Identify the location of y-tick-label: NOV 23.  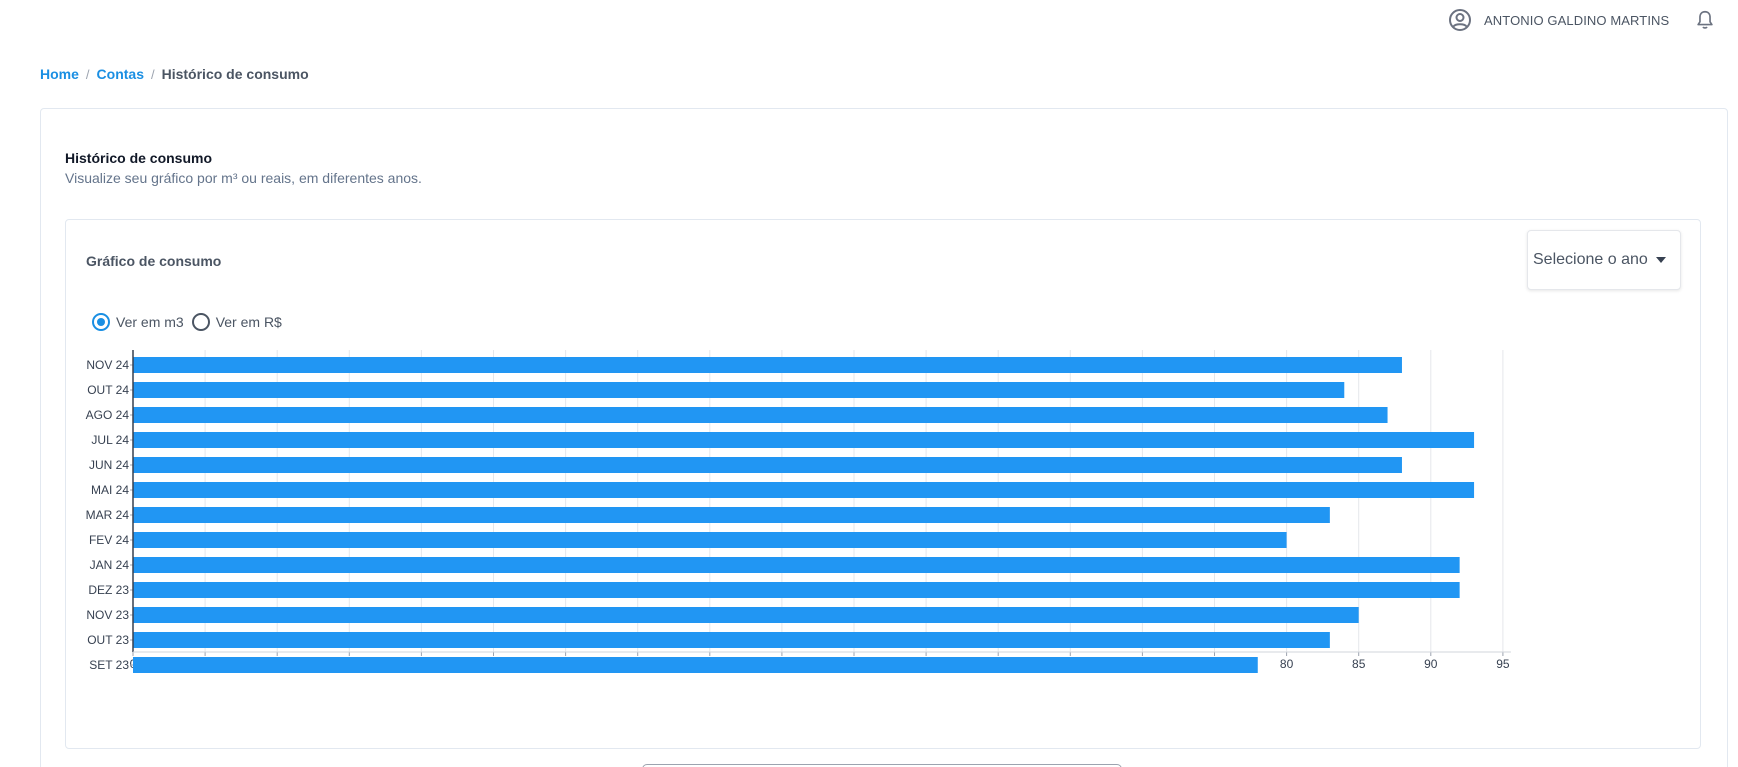
(107, 615).